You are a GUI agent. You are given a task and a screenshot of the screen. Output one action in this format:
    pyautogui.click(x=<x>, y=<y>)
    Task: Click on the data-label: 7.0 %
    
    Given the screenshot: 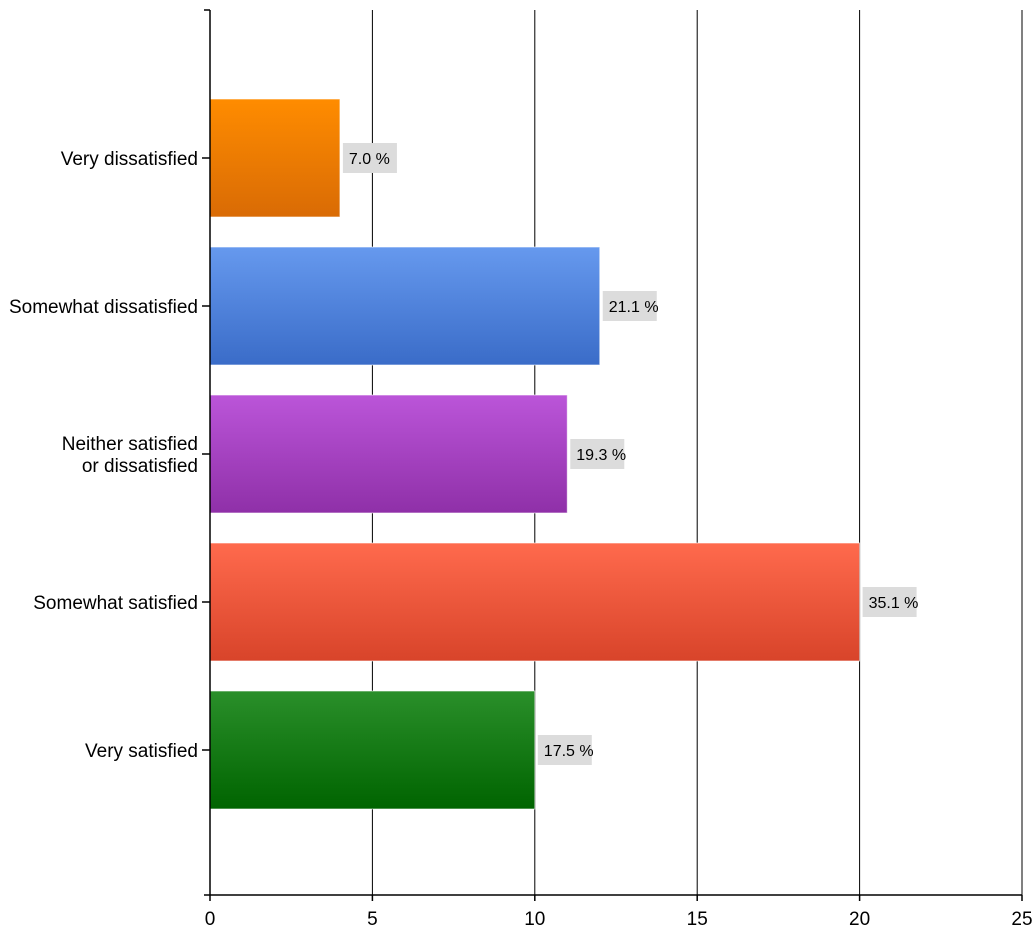 What is the action you would take?
    pyautogui.click(x=369, y=159)
    